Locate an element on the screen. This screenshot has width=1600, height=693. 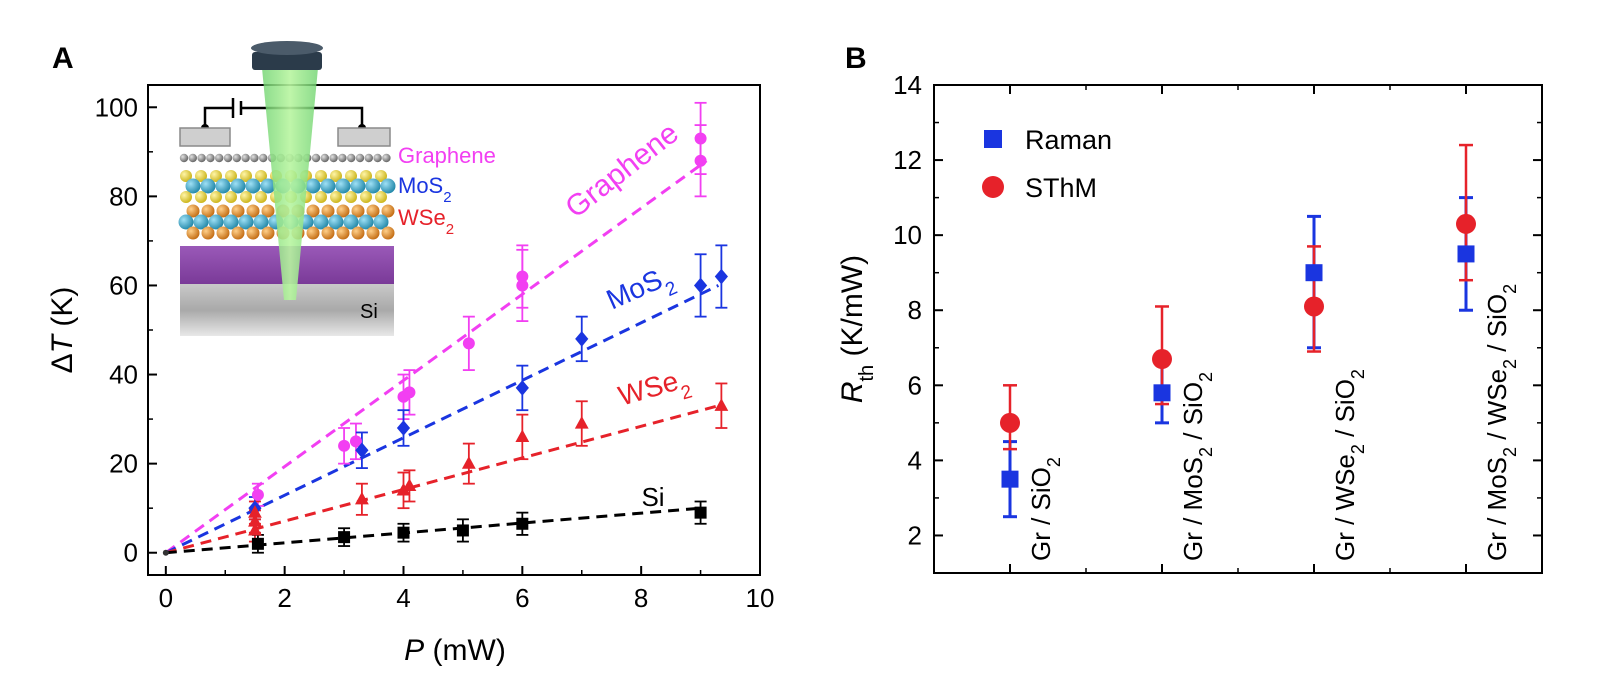
panel-a-letter: A is located at coordinates (63, 58).